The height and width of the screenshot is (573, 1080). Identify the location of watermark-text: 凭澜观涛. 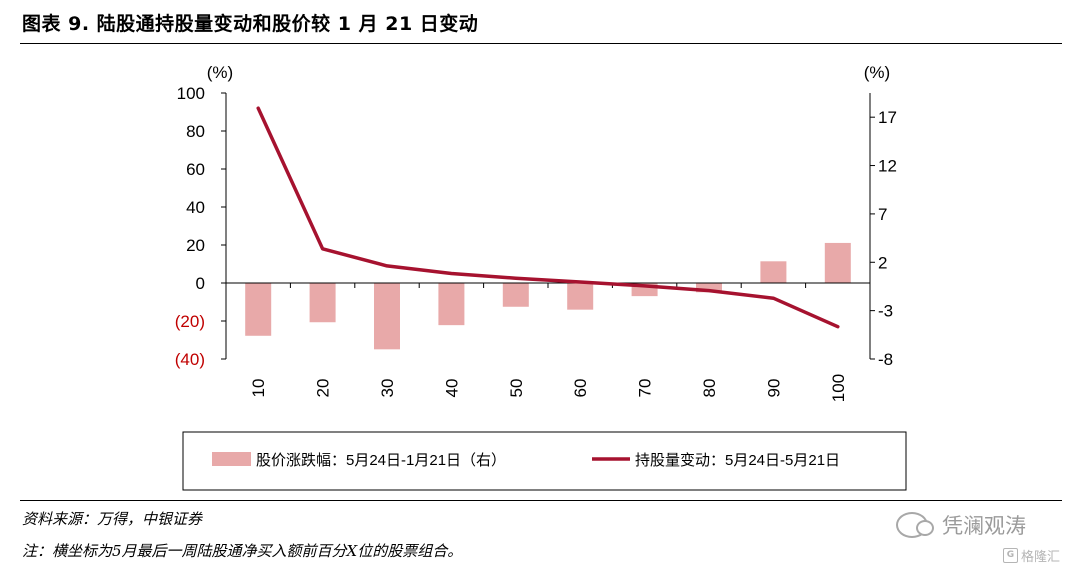
(984, 526).